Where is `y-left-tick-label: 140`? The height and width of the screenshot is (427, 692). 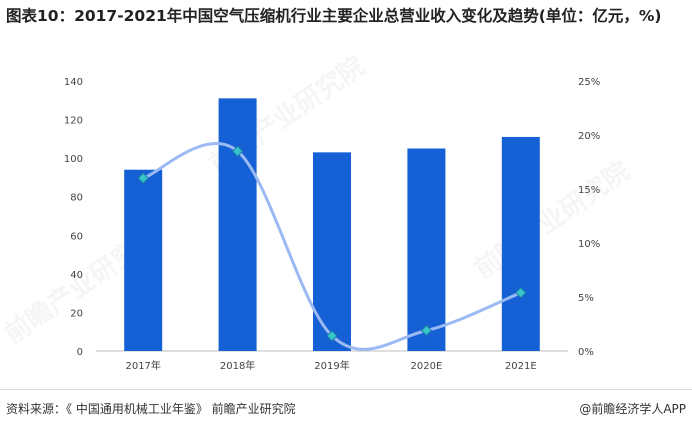
y-left-tick-label: 140 is located at coordinates (73, 82).